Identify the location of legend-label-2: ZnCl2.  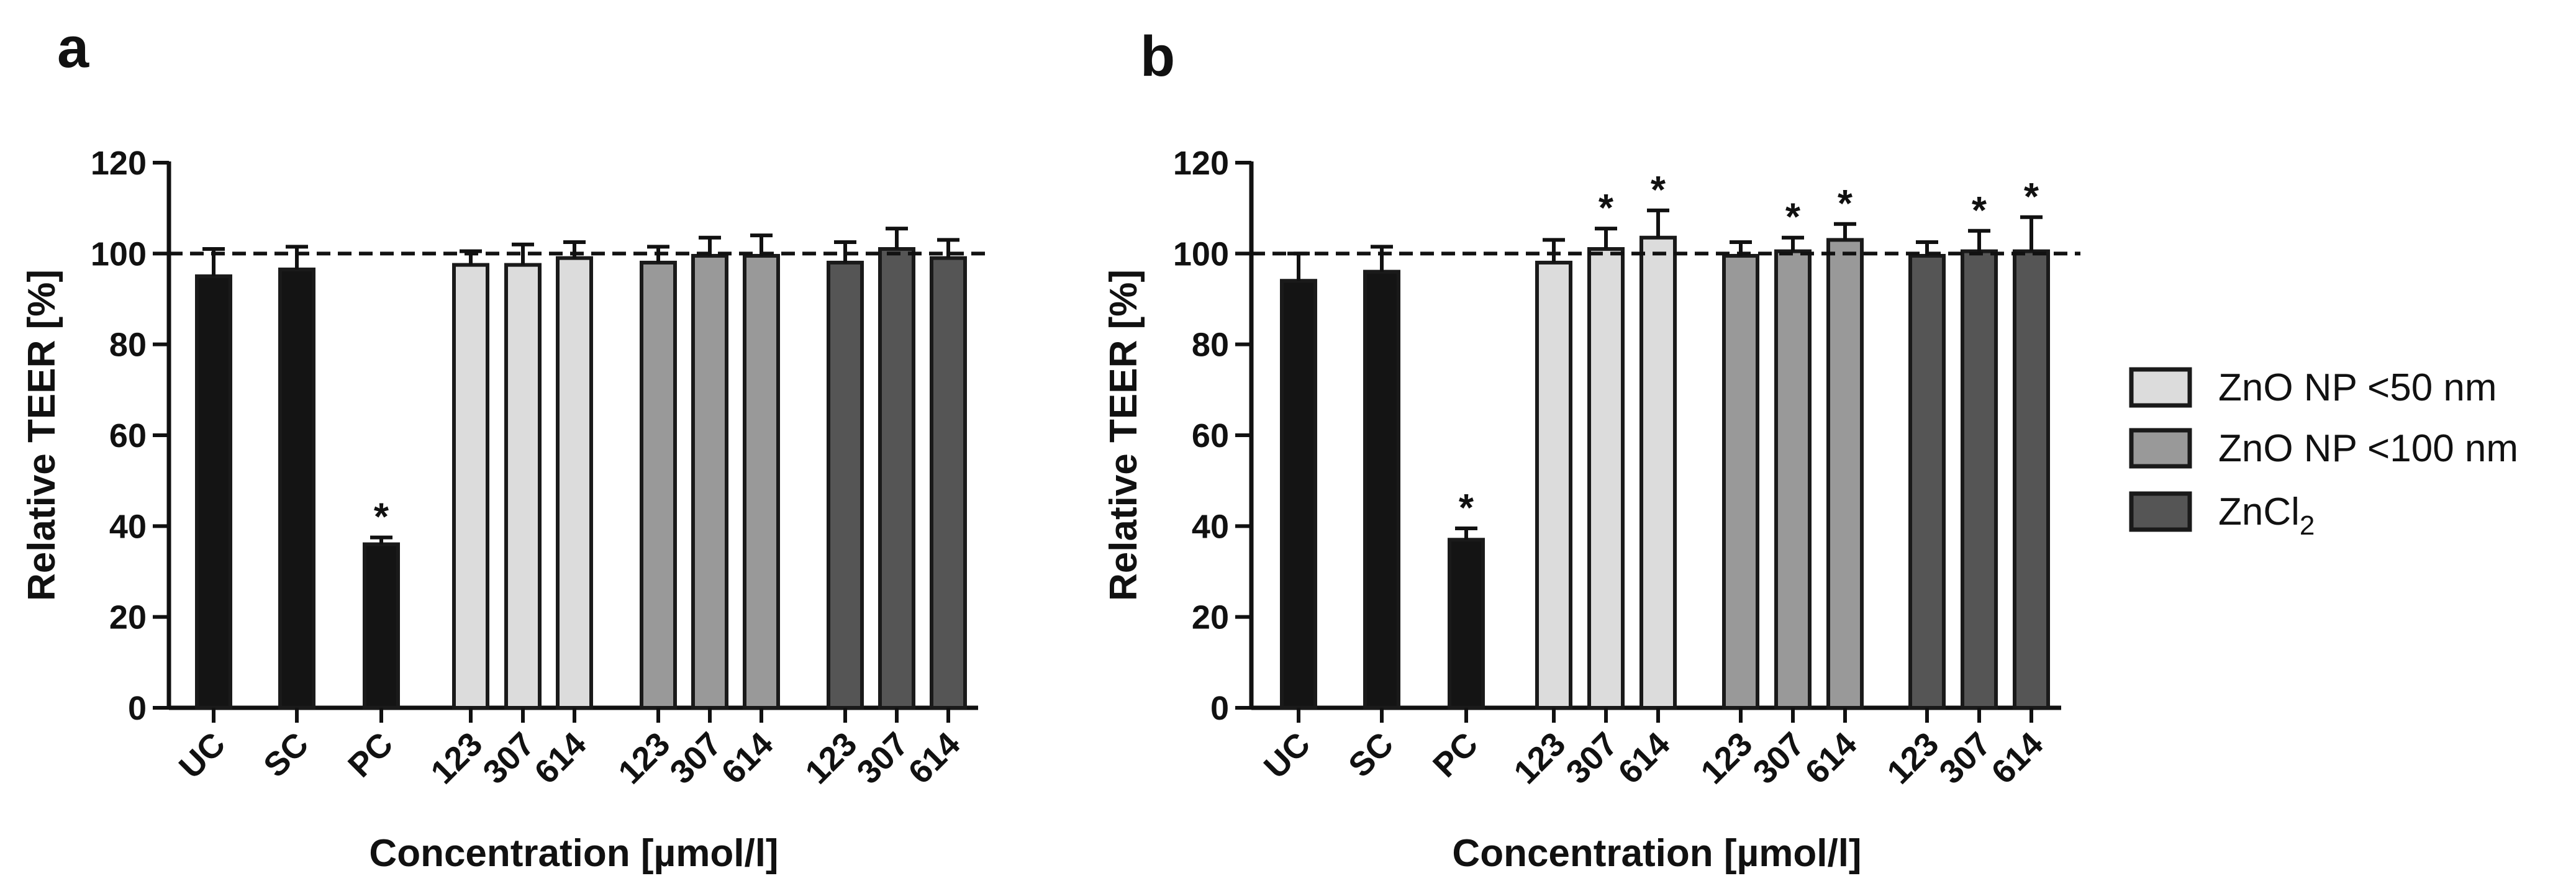
(2266, 515).